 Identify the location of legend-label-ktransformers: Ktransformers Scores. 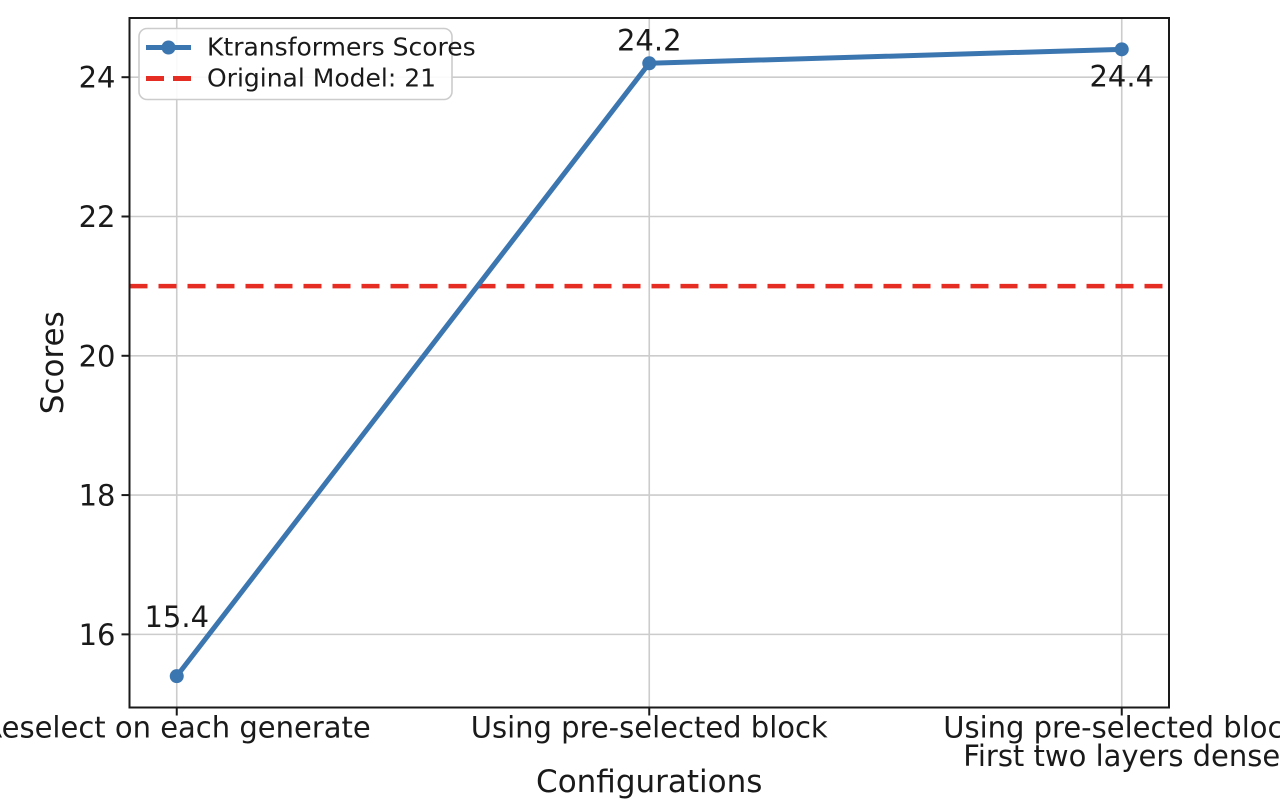
(341, 47).